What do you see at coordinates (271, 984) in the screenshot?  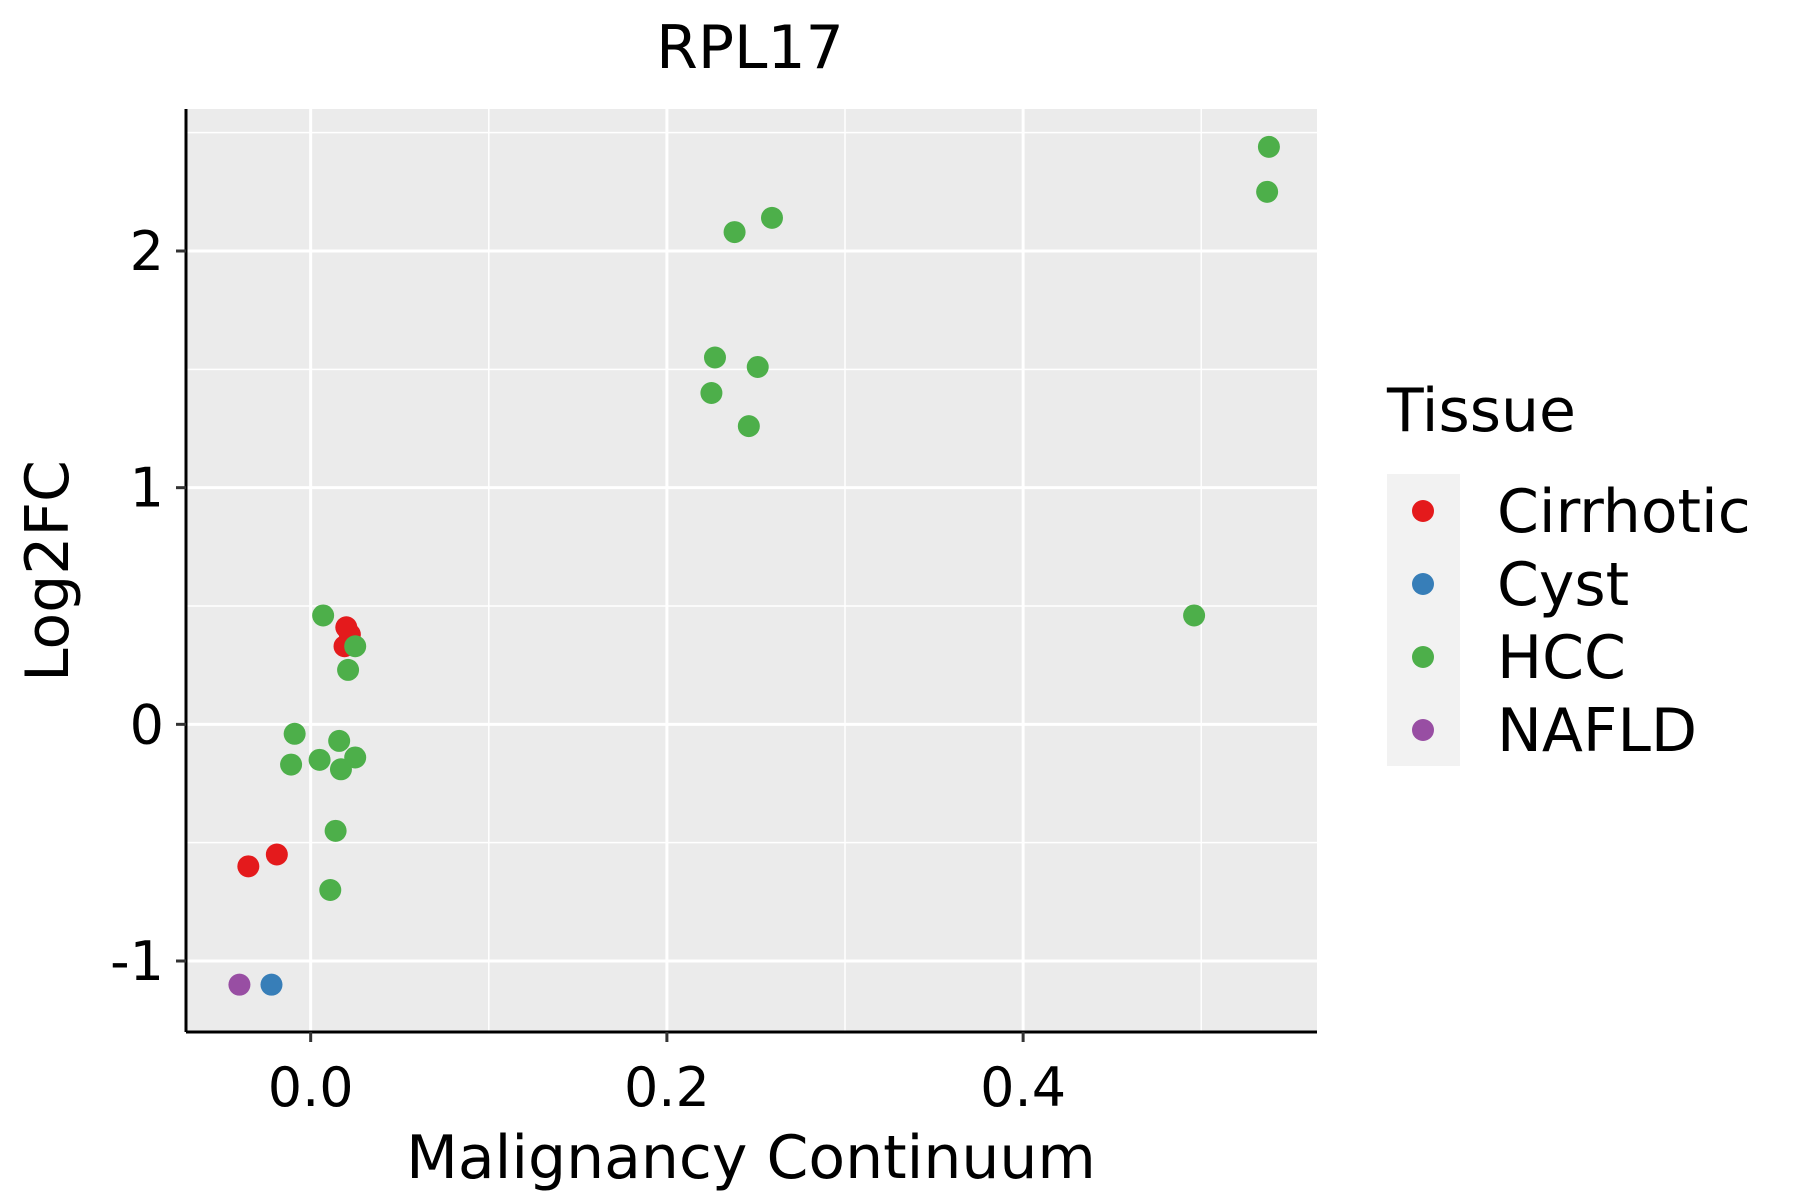 I see `point-cyst` at bounding box center [271, 984].